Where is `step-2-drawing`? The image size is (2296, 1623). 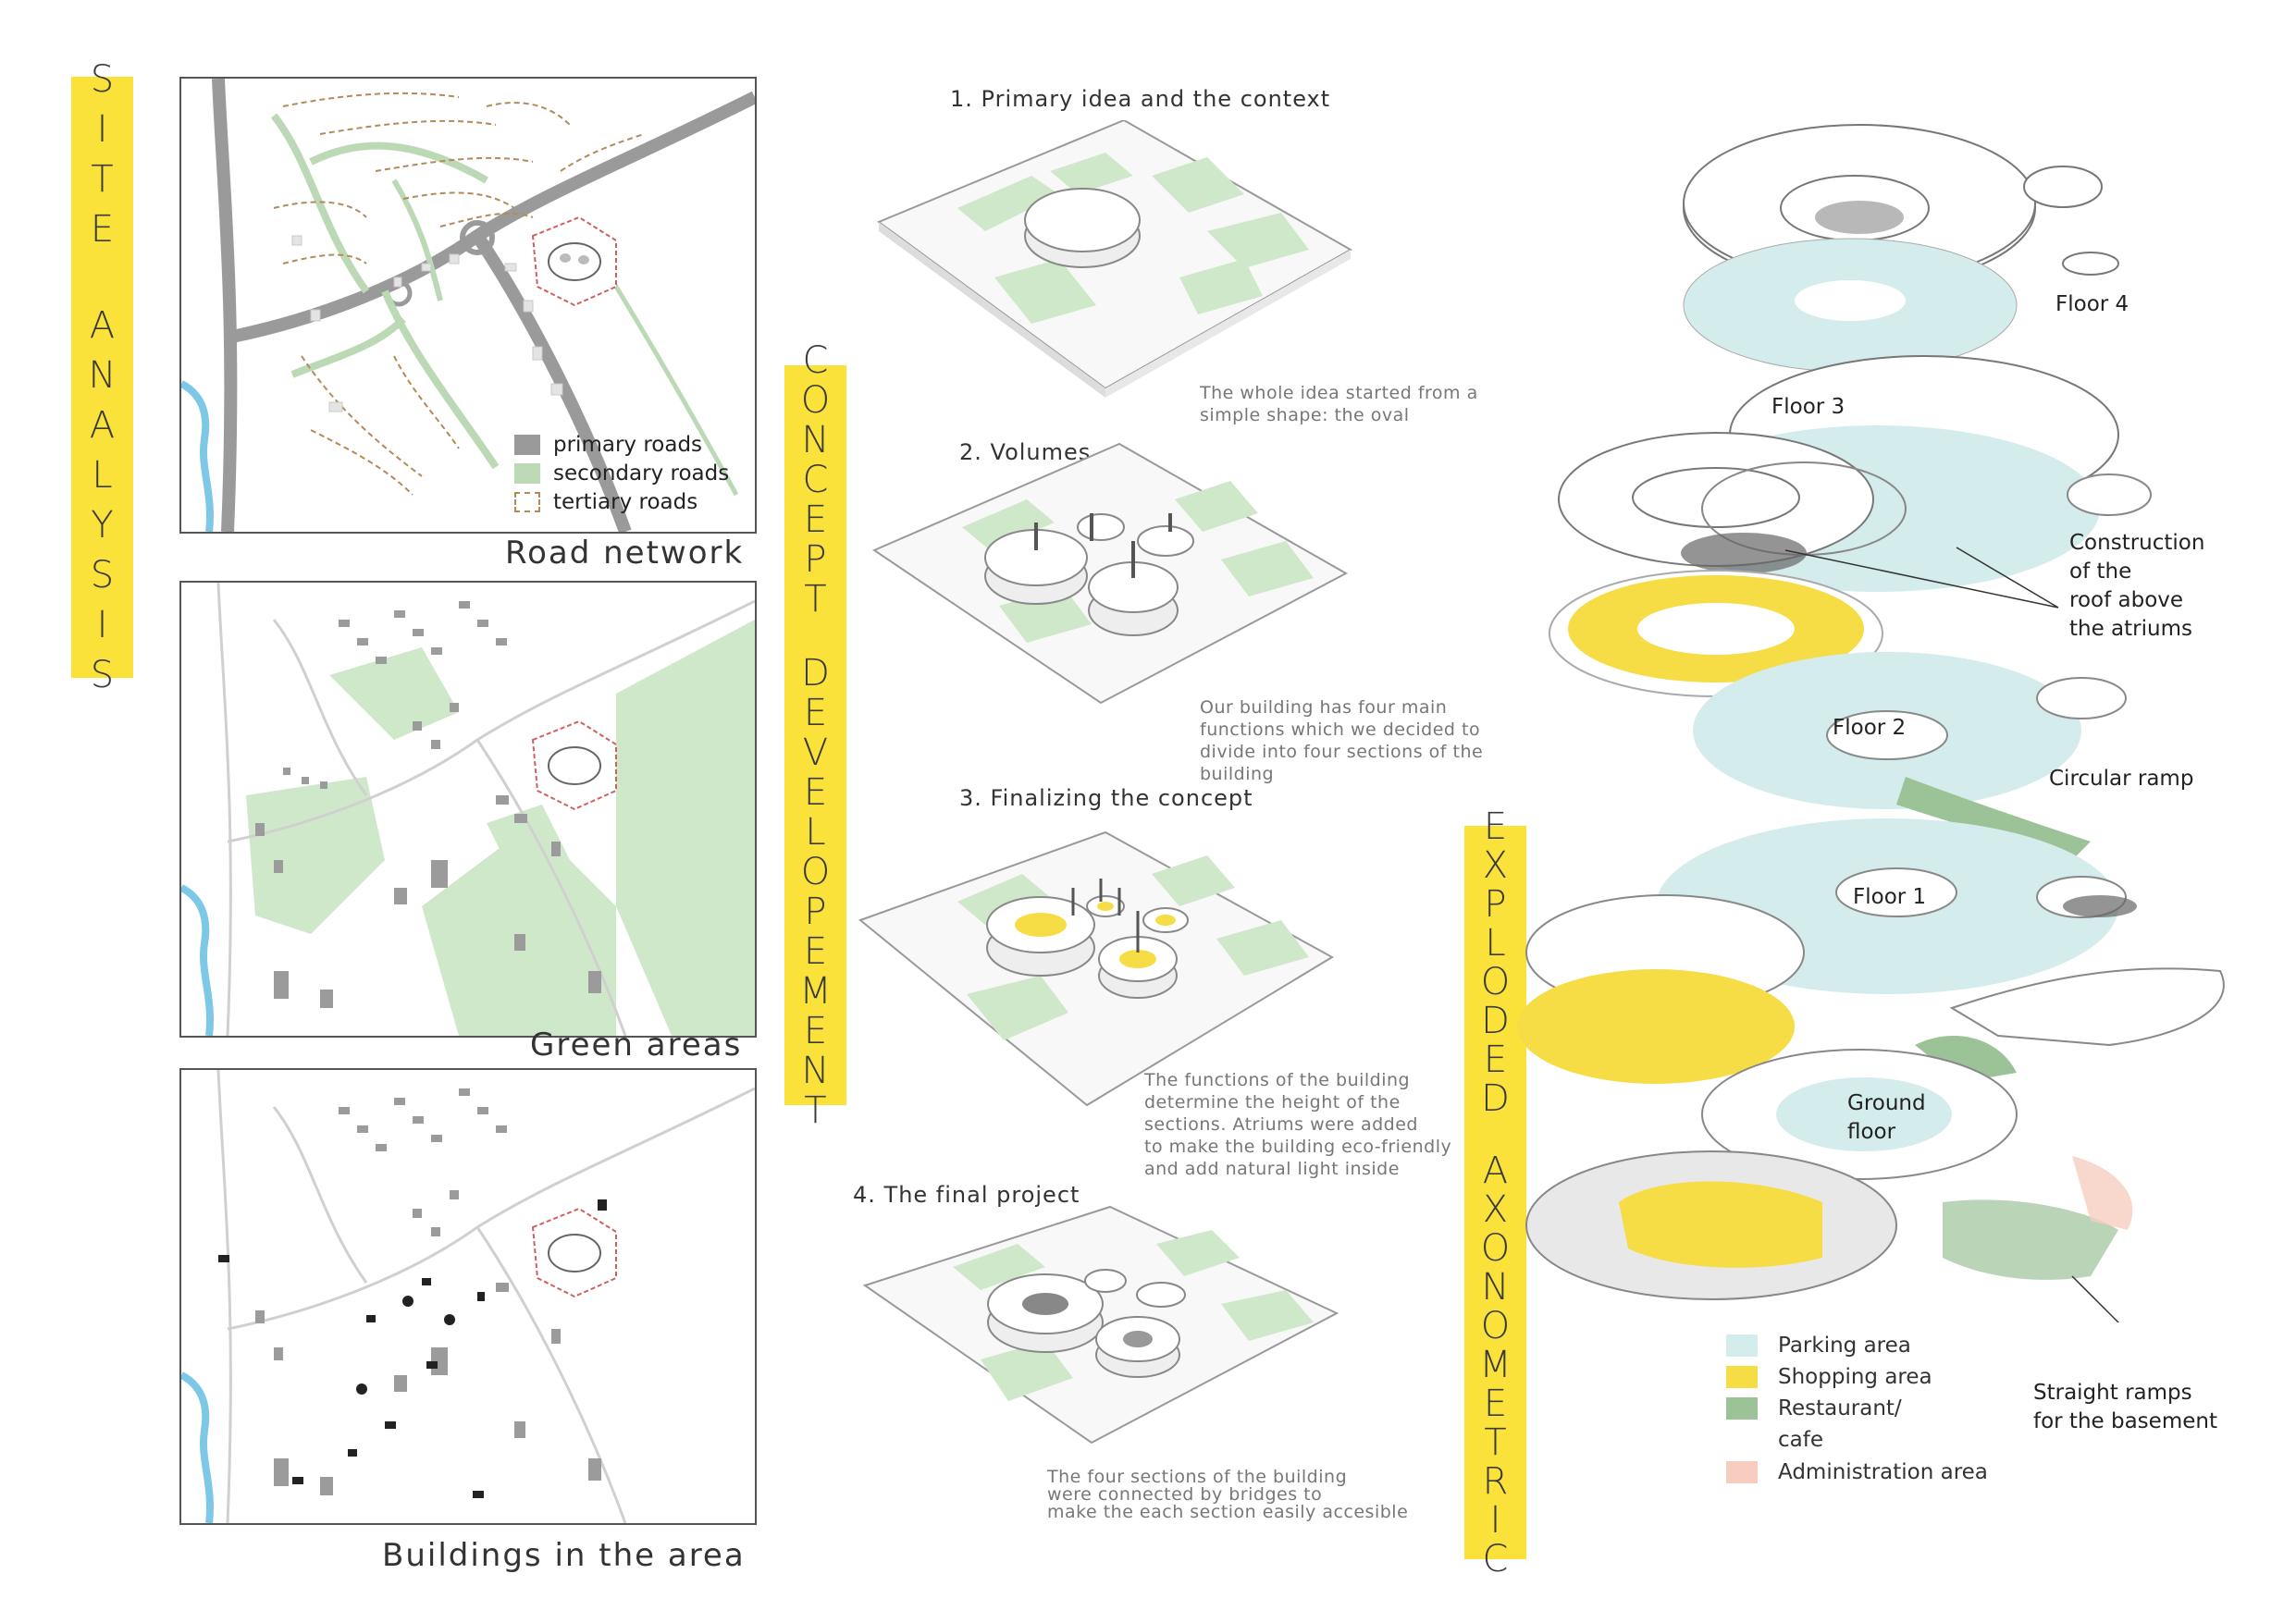
step-2-drawing is located at coordinates (1110, 573).